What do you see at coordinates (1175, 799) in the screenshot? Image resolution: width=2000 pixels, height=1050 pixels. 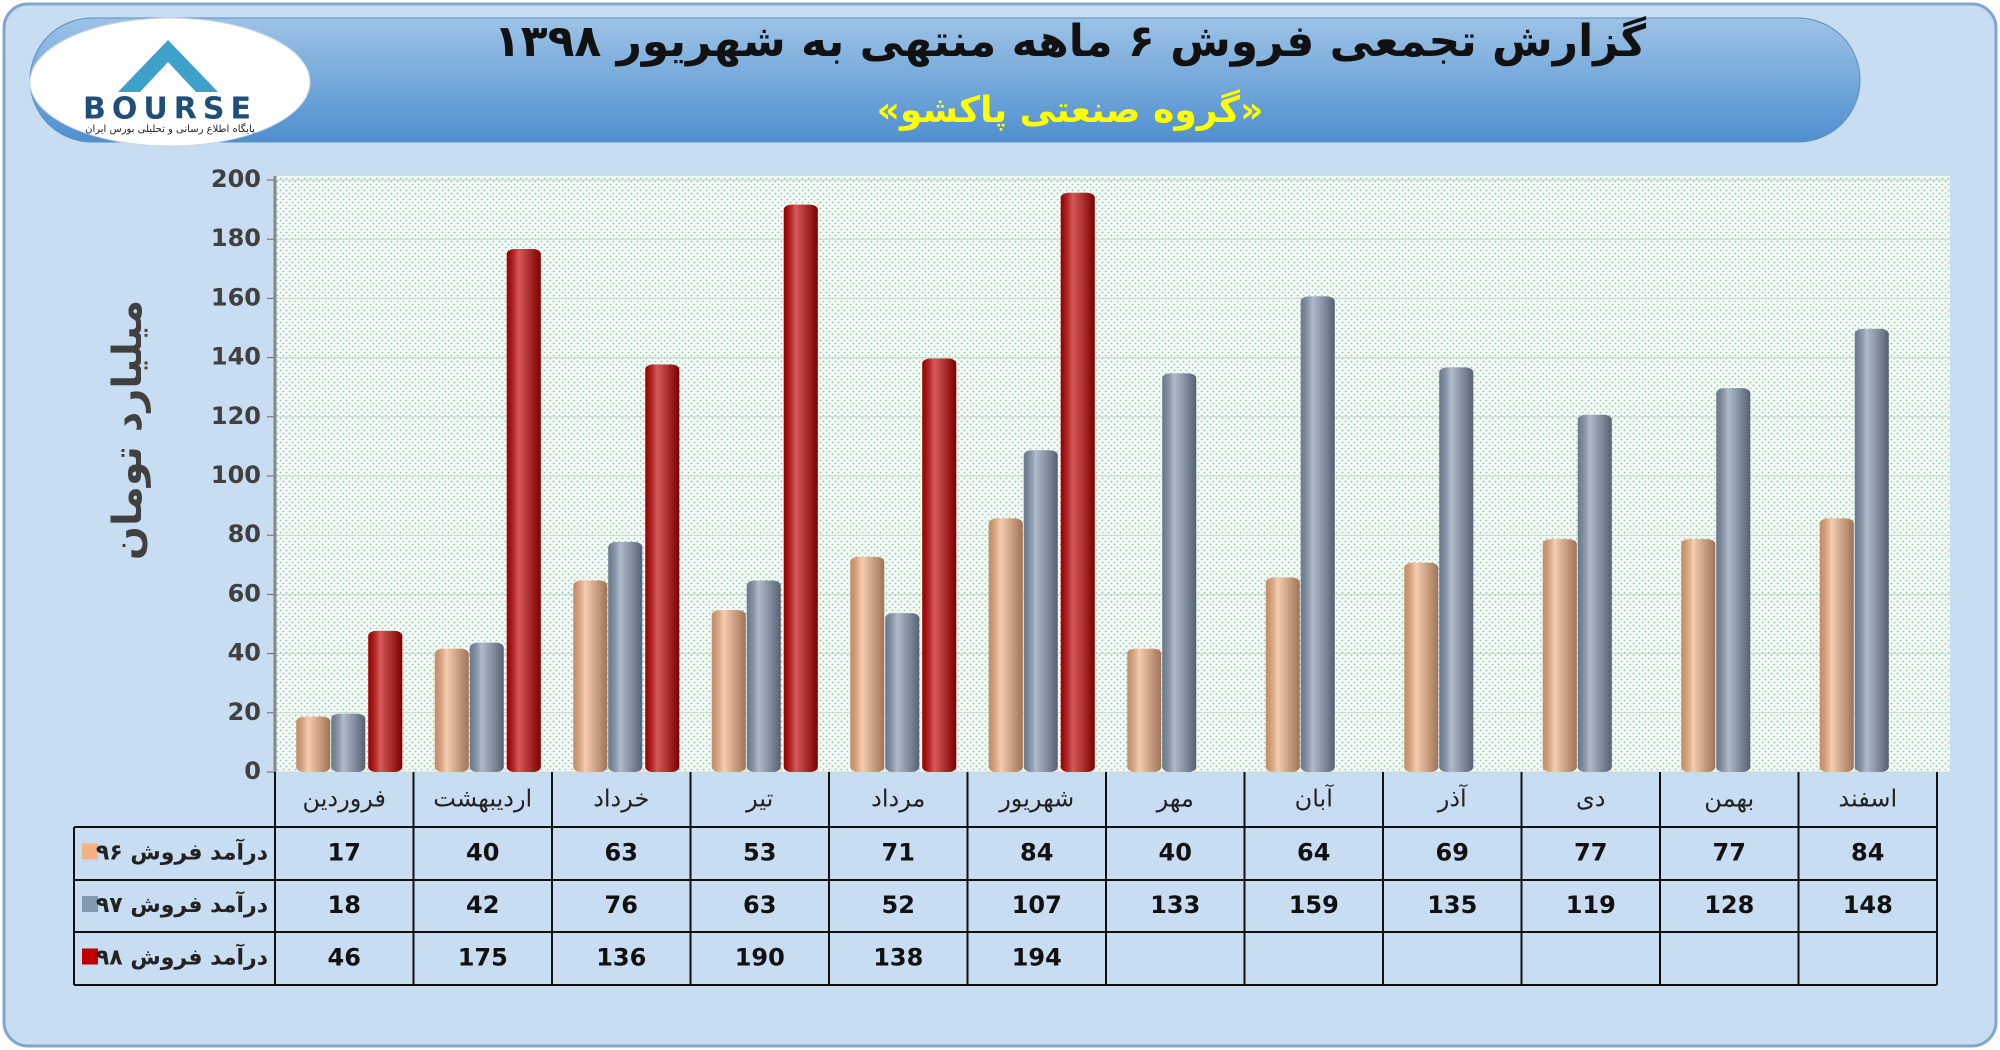 I see `x-tick-label: مهر` at bounding box center [1175, 799].